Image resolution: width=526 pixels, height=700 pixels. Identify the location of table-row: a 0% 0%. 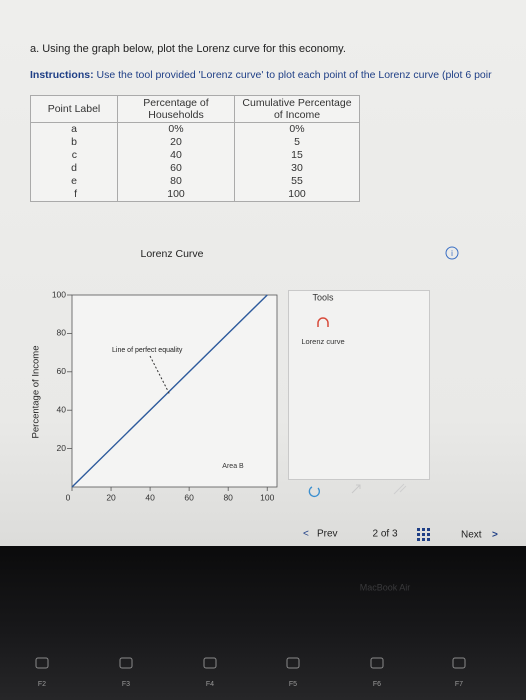
(195, 129).